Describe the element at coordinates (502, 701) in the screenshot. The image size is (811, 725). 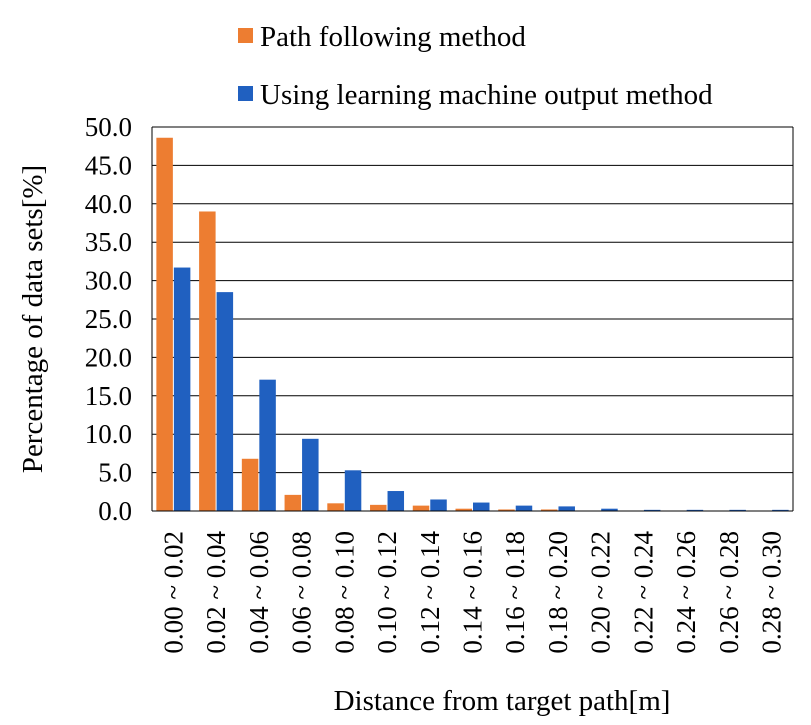
I see `x-axis-title: Distance from target path[m]` at that location.